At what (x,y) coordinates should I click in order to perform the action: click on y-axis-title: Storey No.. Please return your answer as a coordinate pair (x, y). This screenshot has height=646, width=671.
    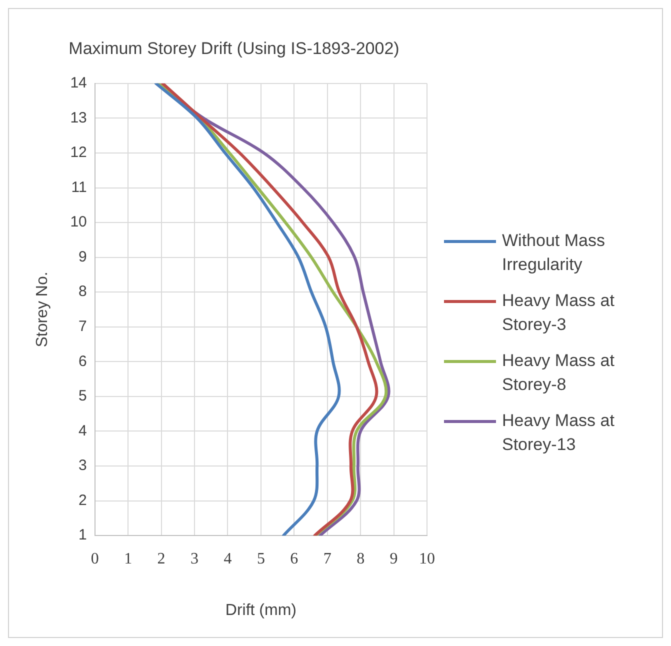
    Looking at the image, I should click on (43, 310).